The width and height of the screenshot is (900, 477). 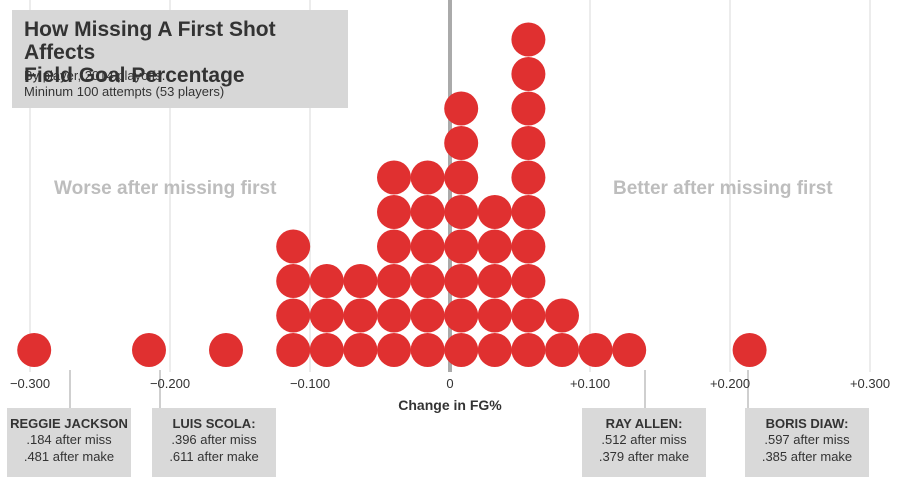 I want to click on x-tick-label: 0, so click(x=449, y=383).